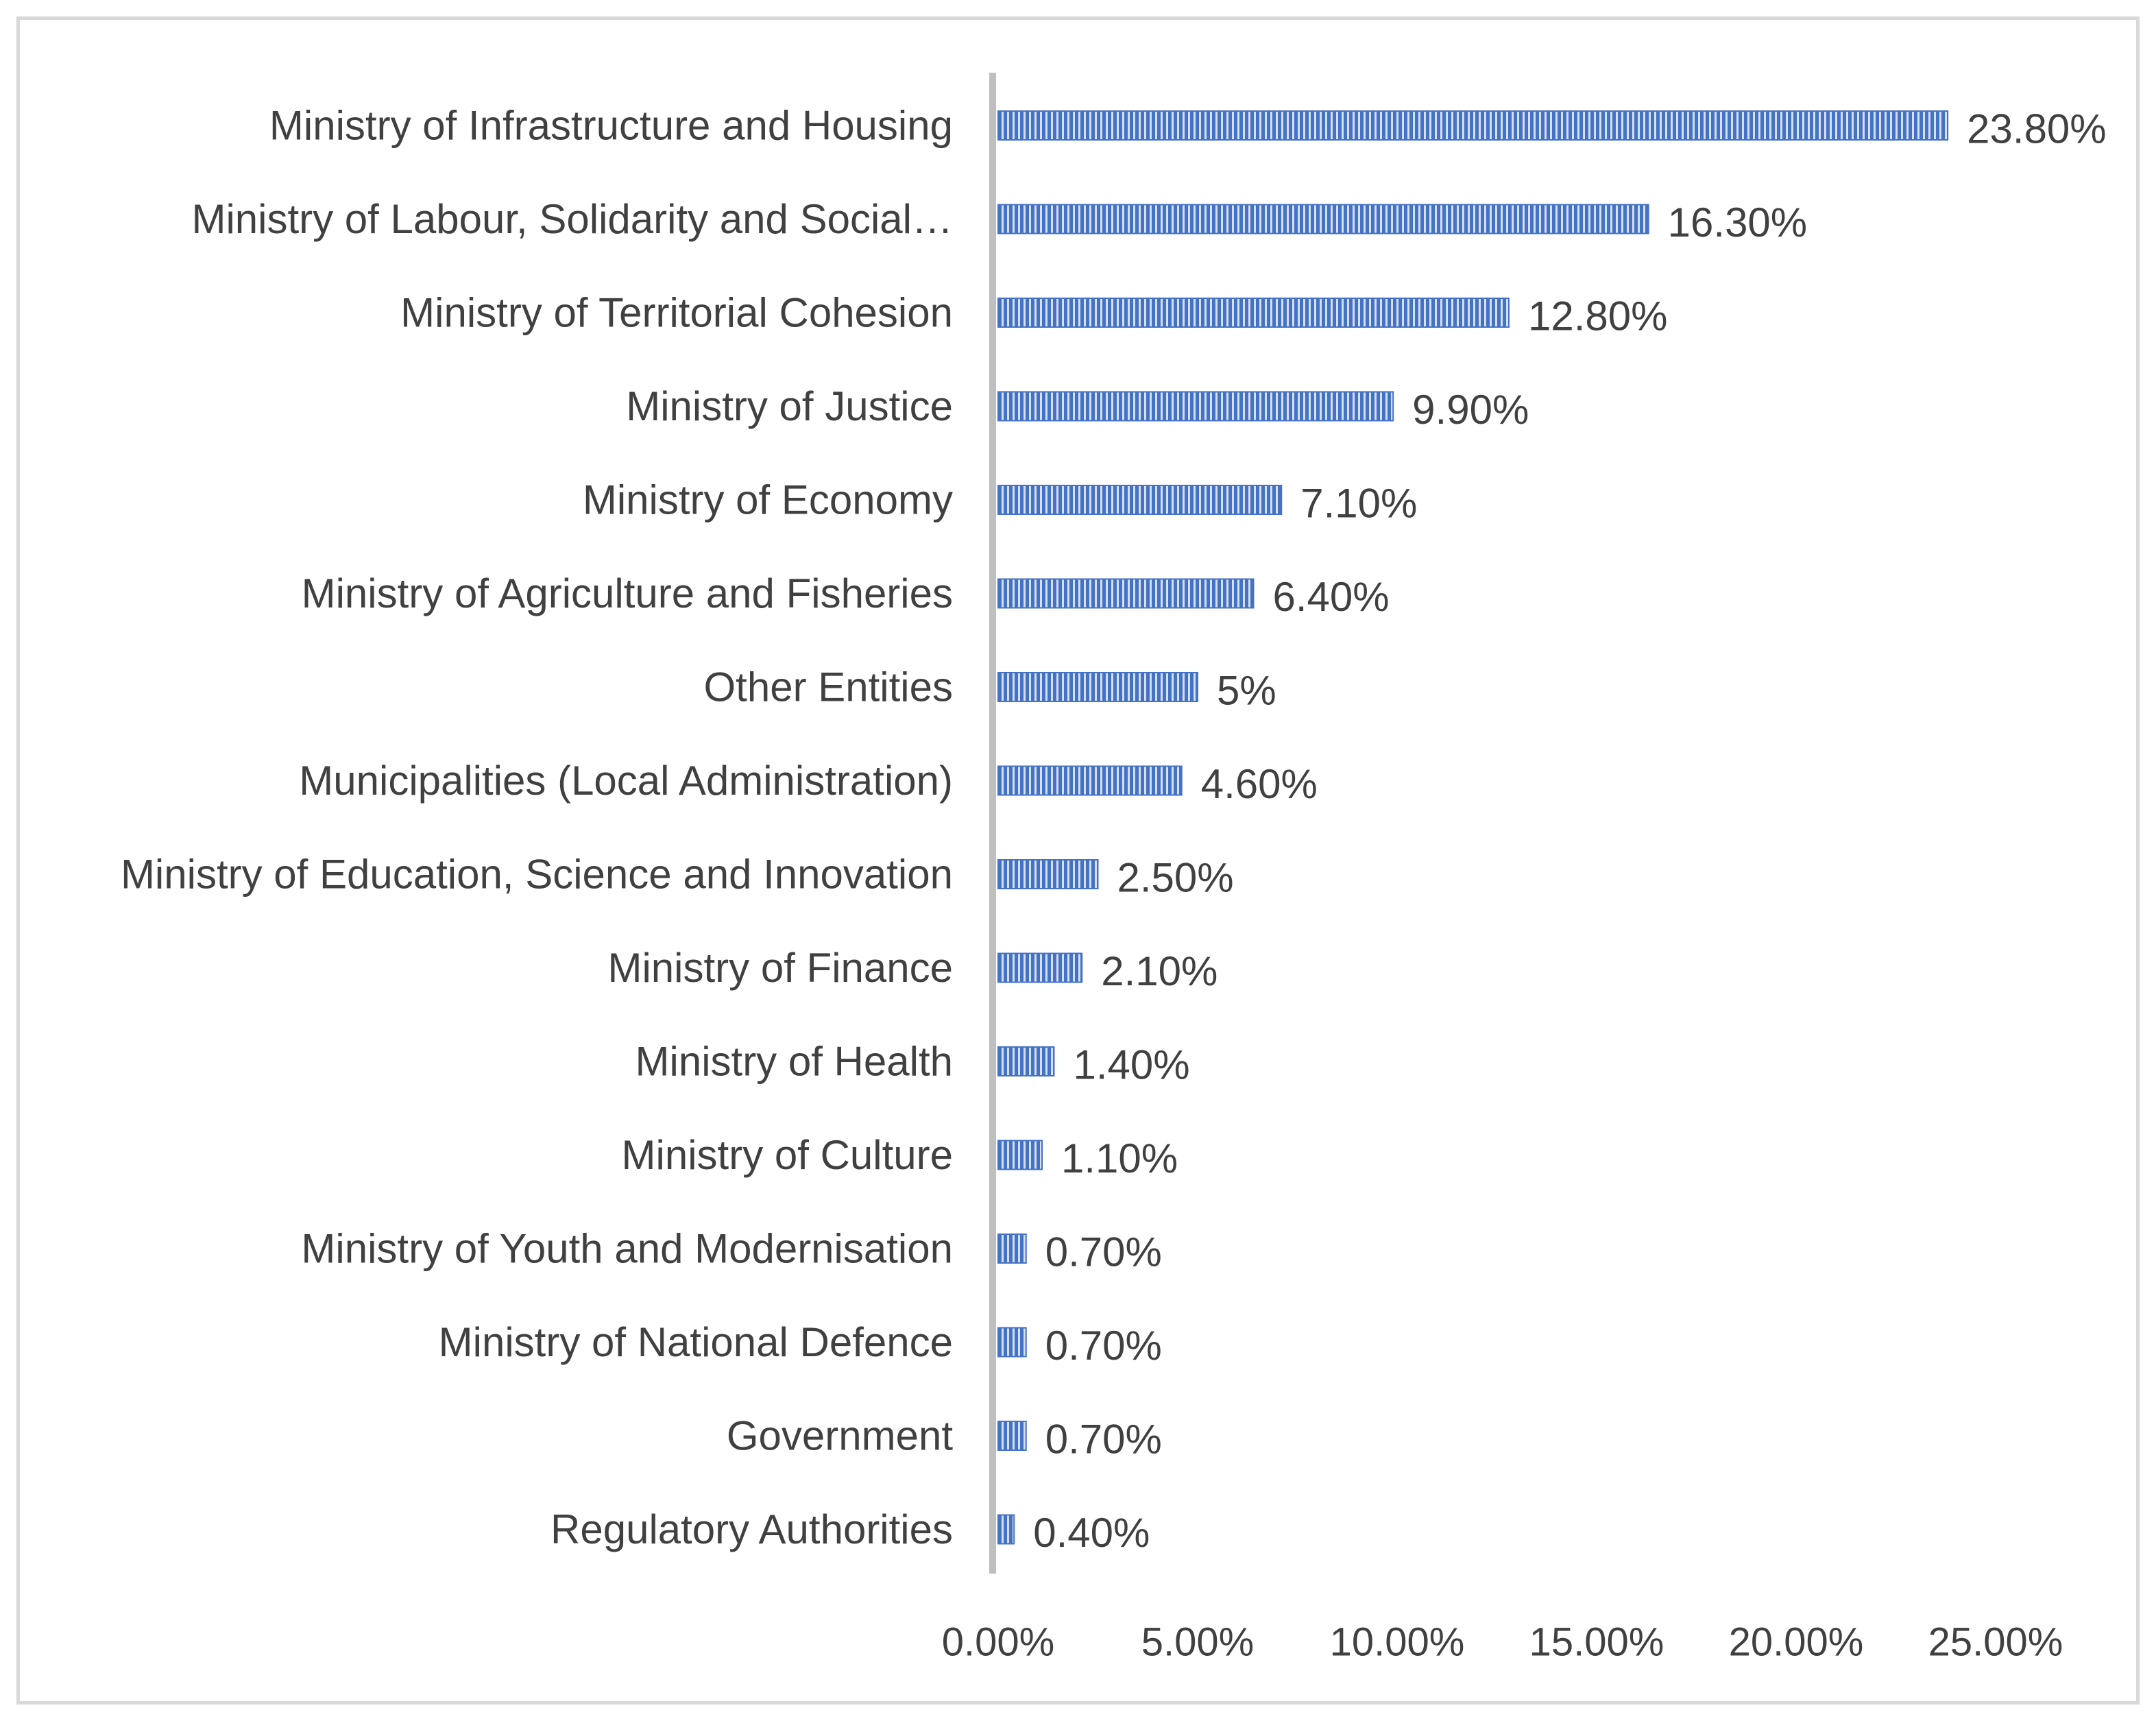 Image resolution: width=2156 pixels, height=1721 pixels. I want to click on value-label: 9.90%, so click(1470, 410).